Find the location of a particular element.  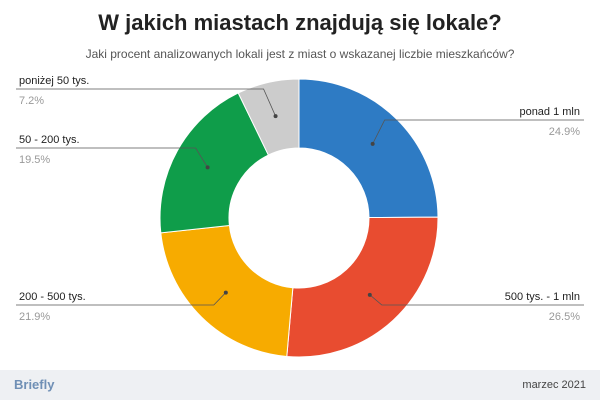

publication-date: marzec 2021 is located at coordinates (554, 385).